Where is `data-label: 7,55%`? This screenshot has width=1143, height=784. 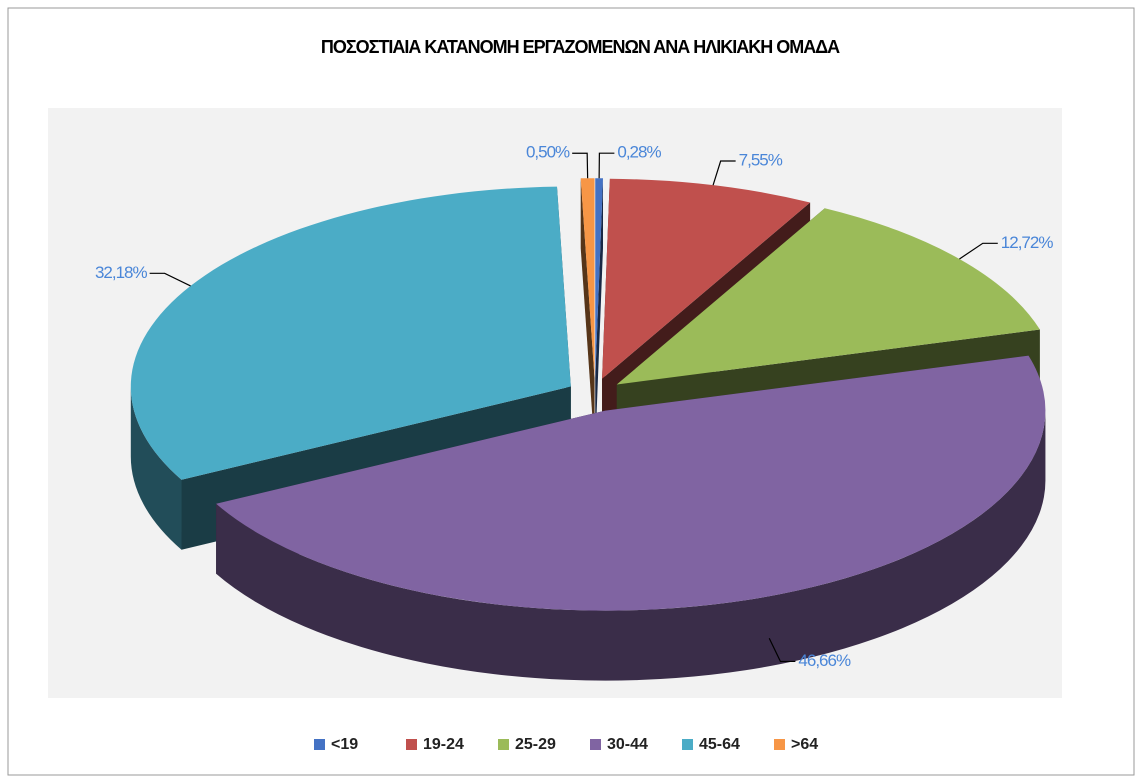 data-label: 7,55% is located at coordinates (761, 160).